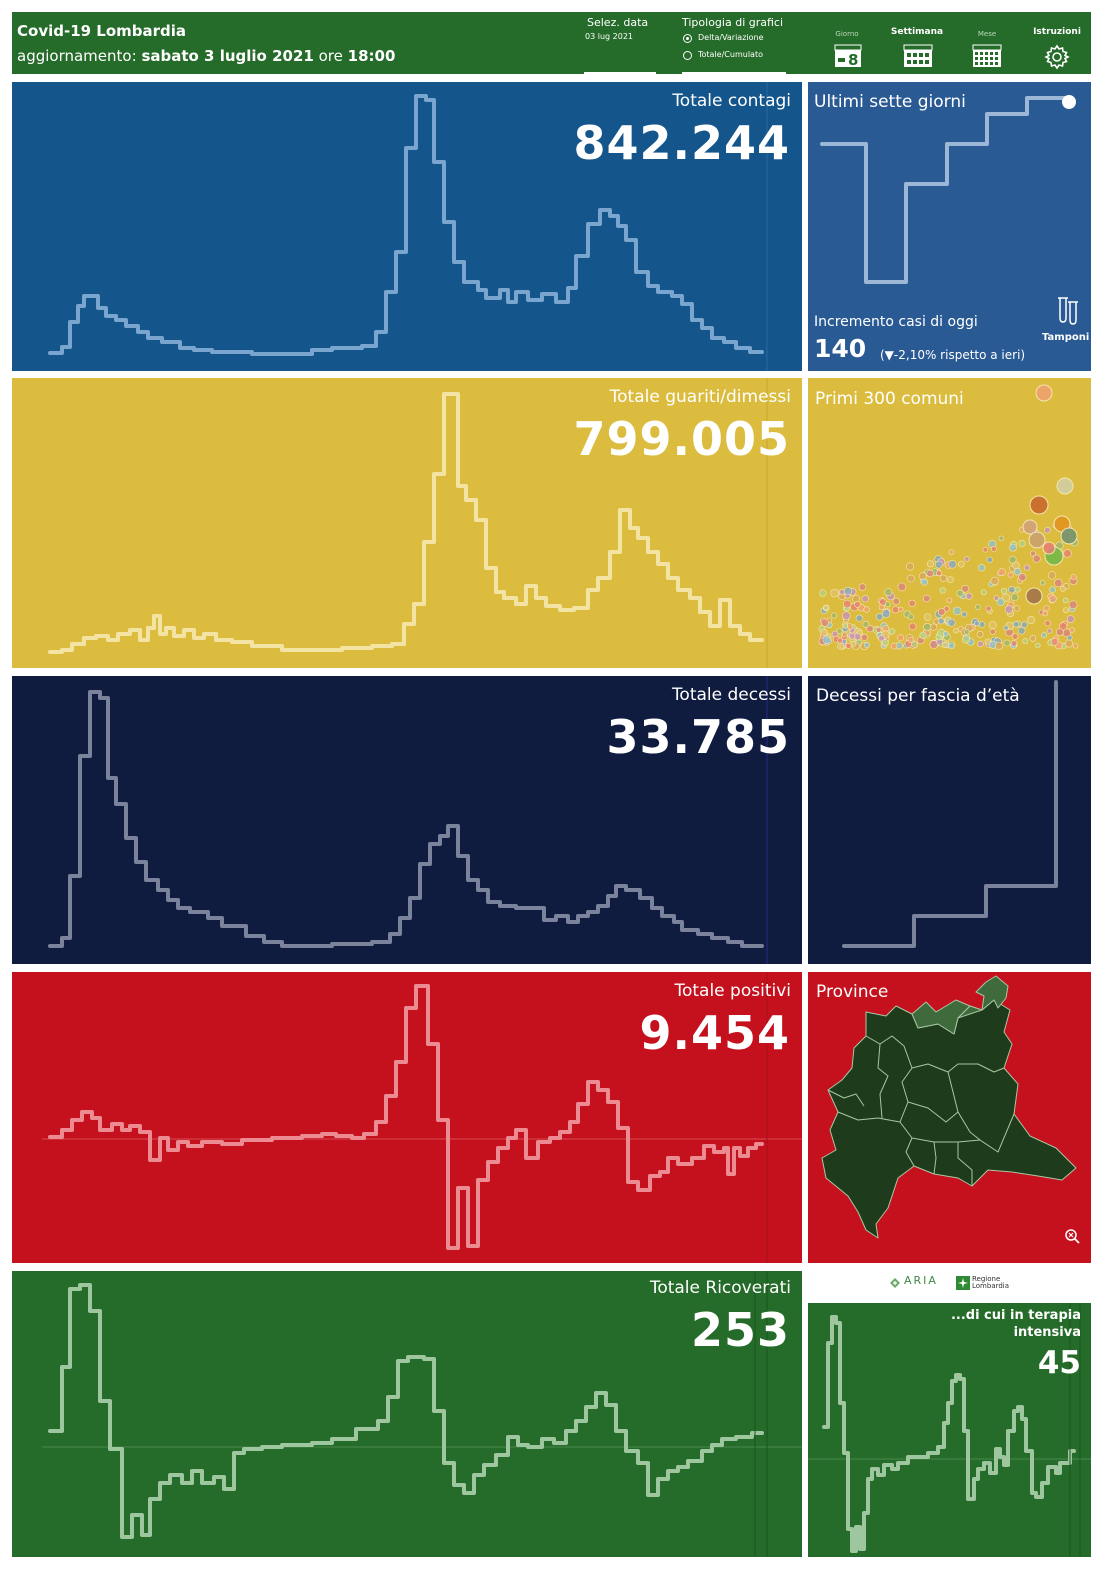 The width and height of the screenshot is (1109, 1579). Describe the element at coordinates (687, 55) in the screenshot. I see `radio-totale` at that location.